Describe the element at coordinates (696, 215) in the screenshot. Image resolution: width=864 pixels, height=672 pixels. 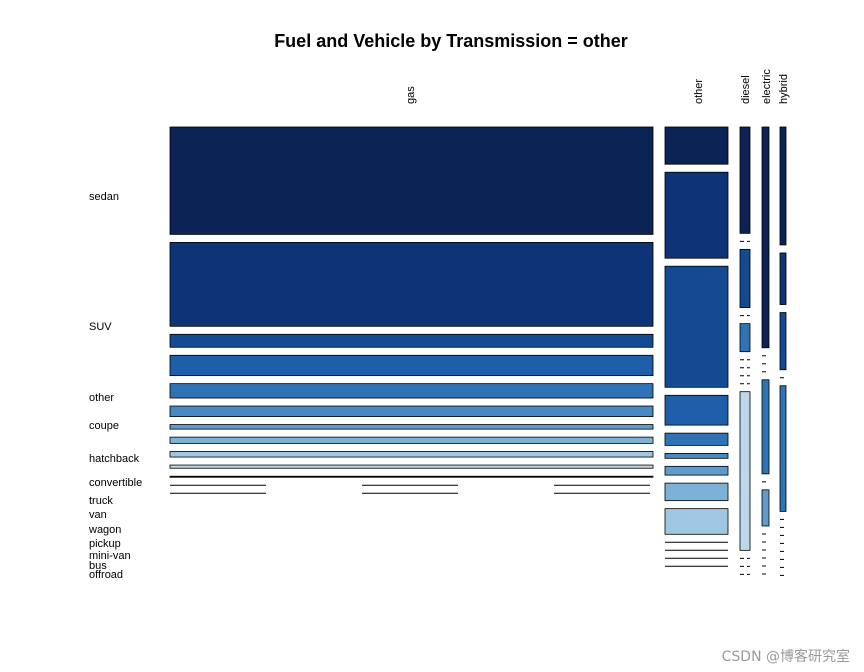
I see `tile-other-SUV` at that location.